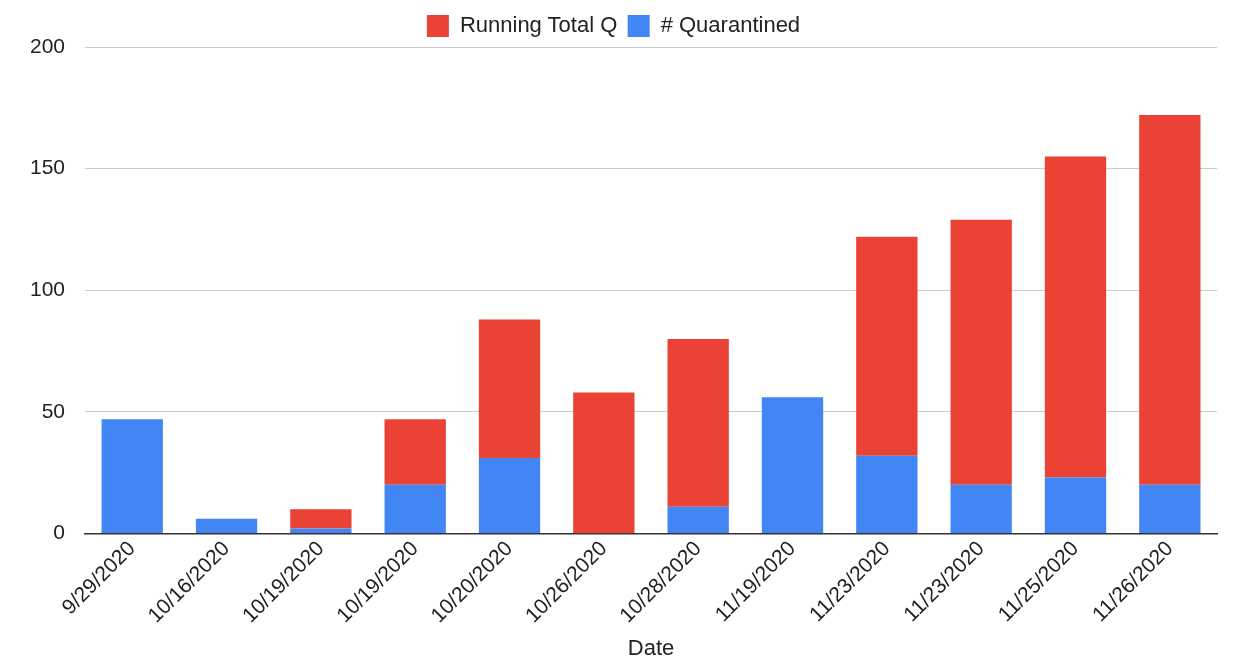  What do you see at coordinates (651, 647) in the screenshot?
I see `x-axis-title: Date` at bounding box center [651, 647].